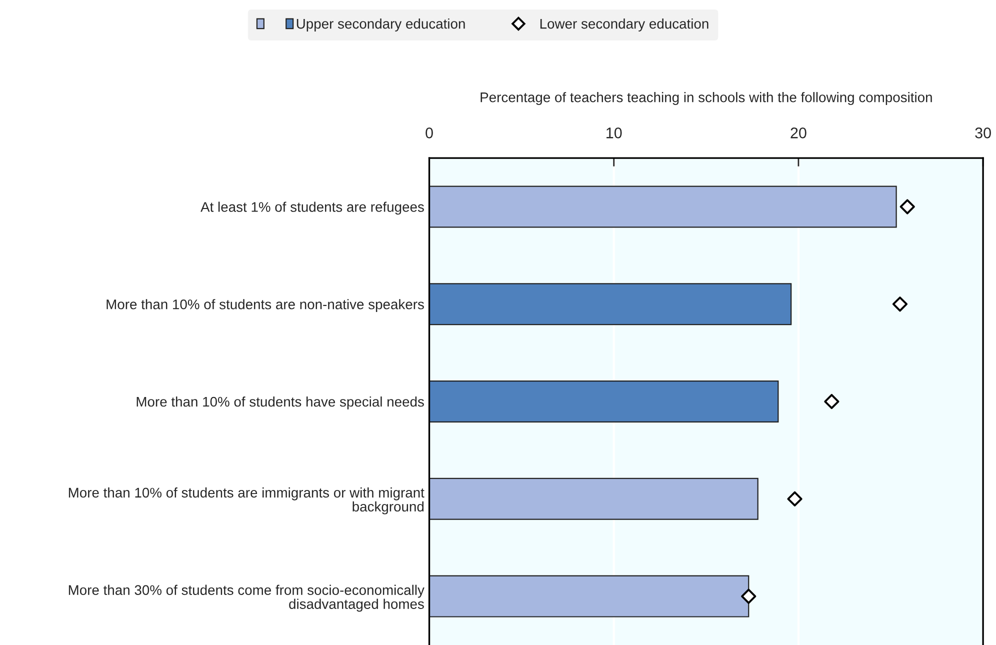  Describe the element at coordinates (265, 305) in the screenshot. I see `y-tick-label: More than 10% of students are non-native speakers` at that location.